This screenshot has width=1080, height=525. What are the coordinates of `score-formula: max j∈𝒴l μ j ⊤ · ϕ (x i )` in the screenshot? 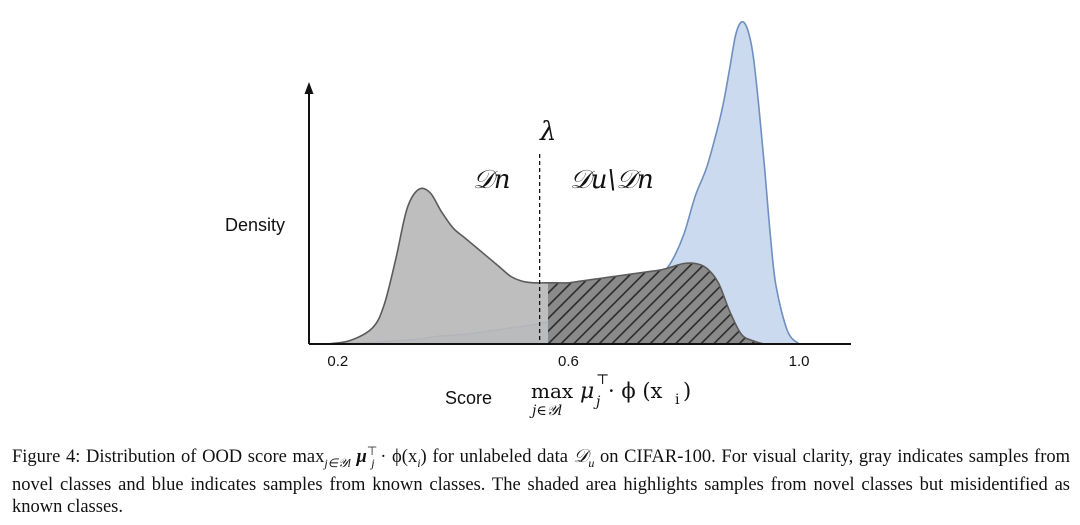 It's located at (610, 395).